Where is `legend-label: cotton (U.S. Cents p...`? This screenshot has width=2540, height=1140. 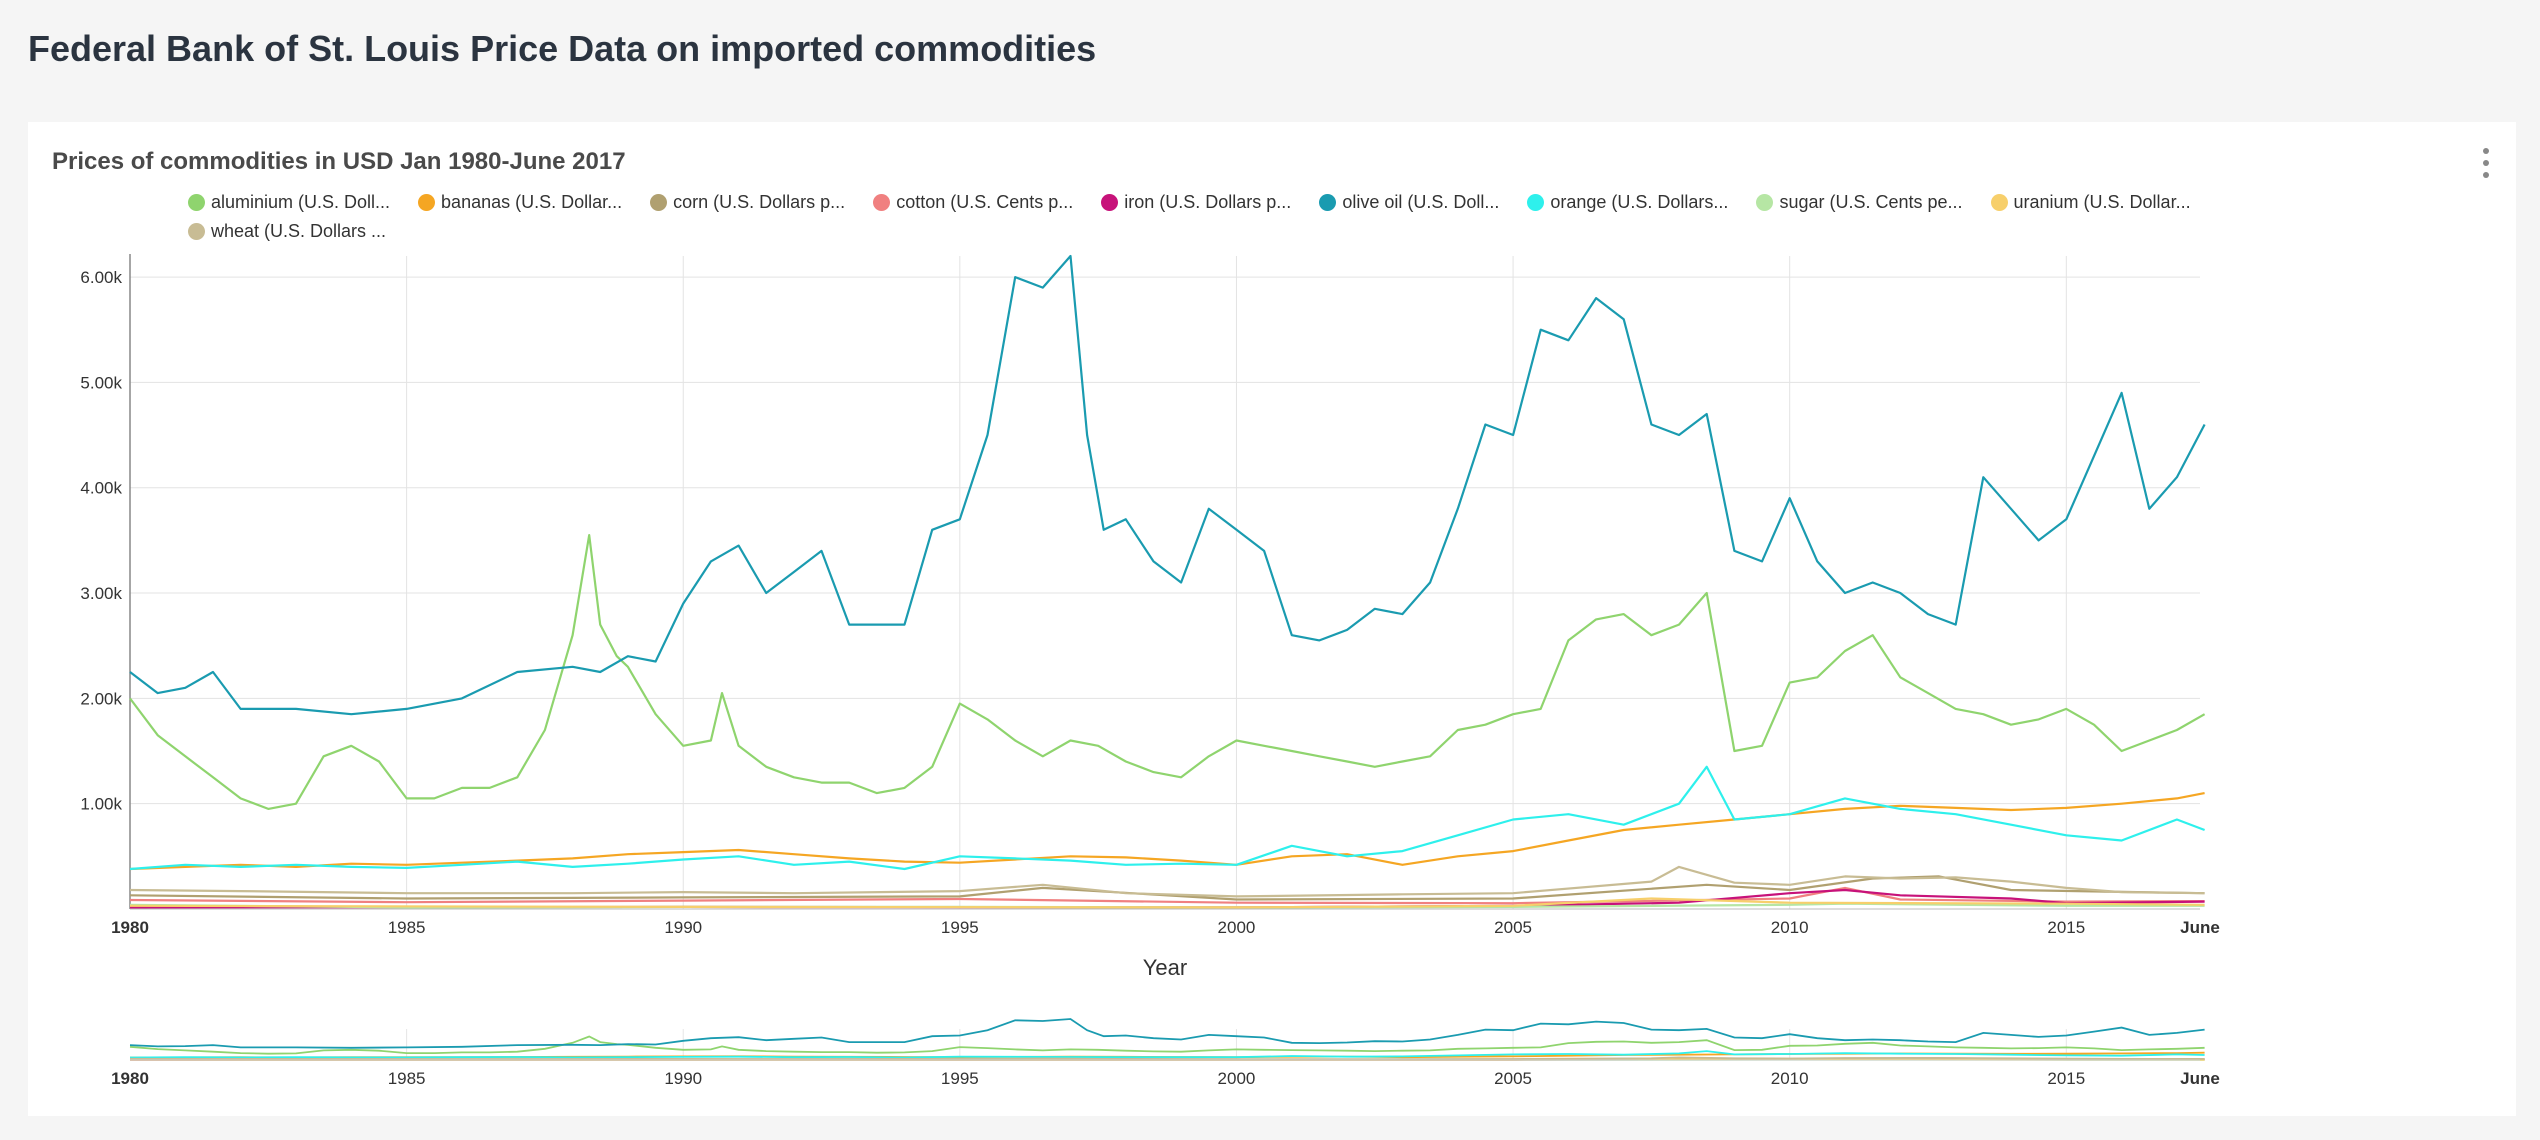 legend-label: cotton (U.S. Cents p... is located at coordinates (985, 202).